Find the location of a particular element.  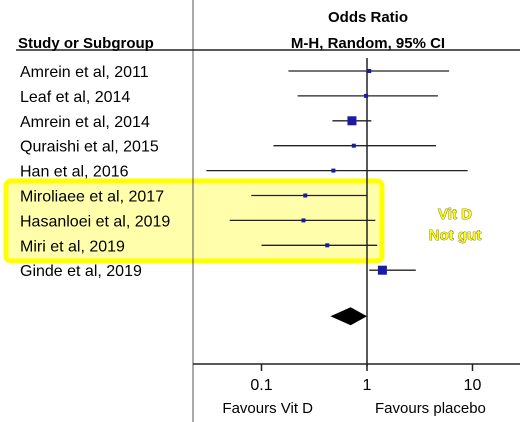

study-name: Miroliaee et al, 2017 is located at coordinates (92, 197).